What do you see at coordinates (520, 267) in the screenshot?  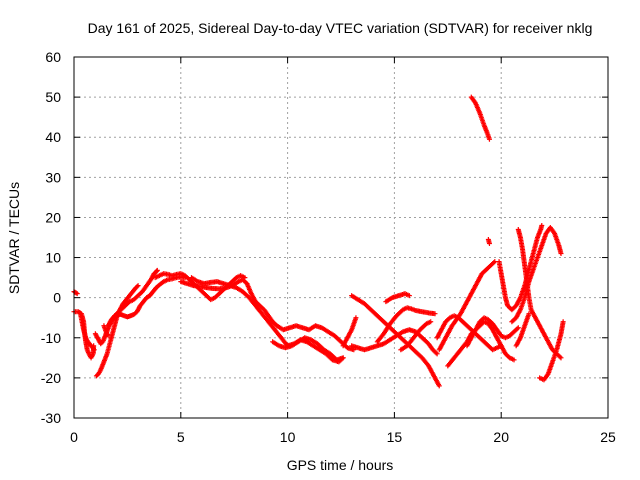 I see `series-arc-w` at bounding box center [520, 267].